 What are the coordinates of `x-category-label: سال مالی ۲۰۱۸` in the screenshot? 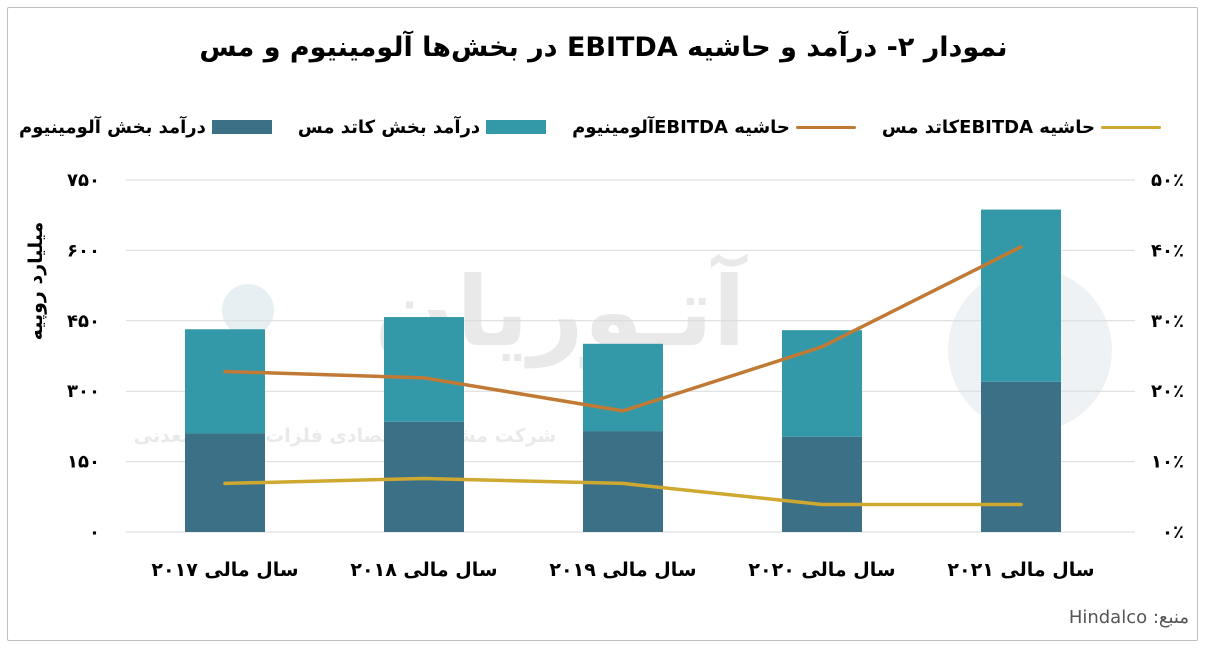 It's located at (423, 570).